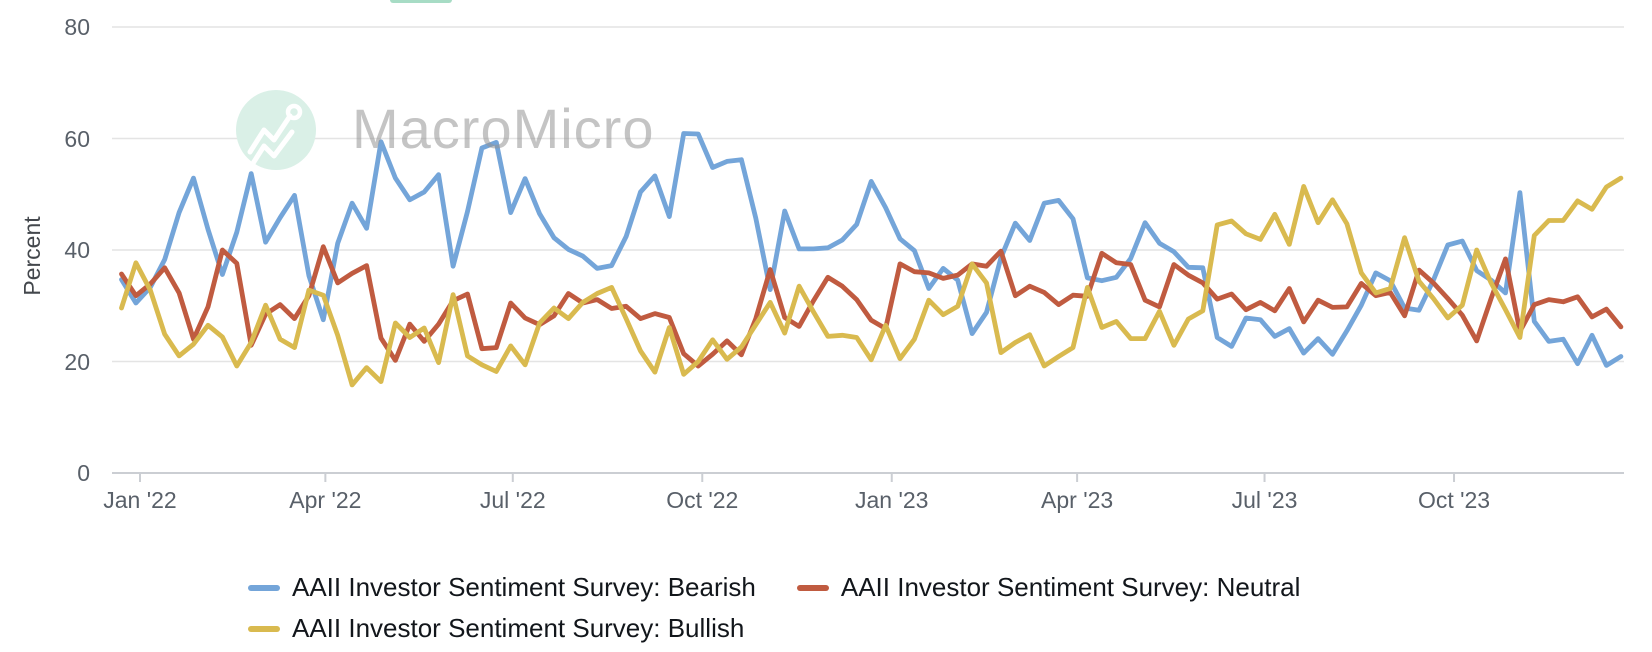 The width and height of the screenshot is (1652, 652). I want to click on bullish-legend-dash-icon, so click(264, 628).